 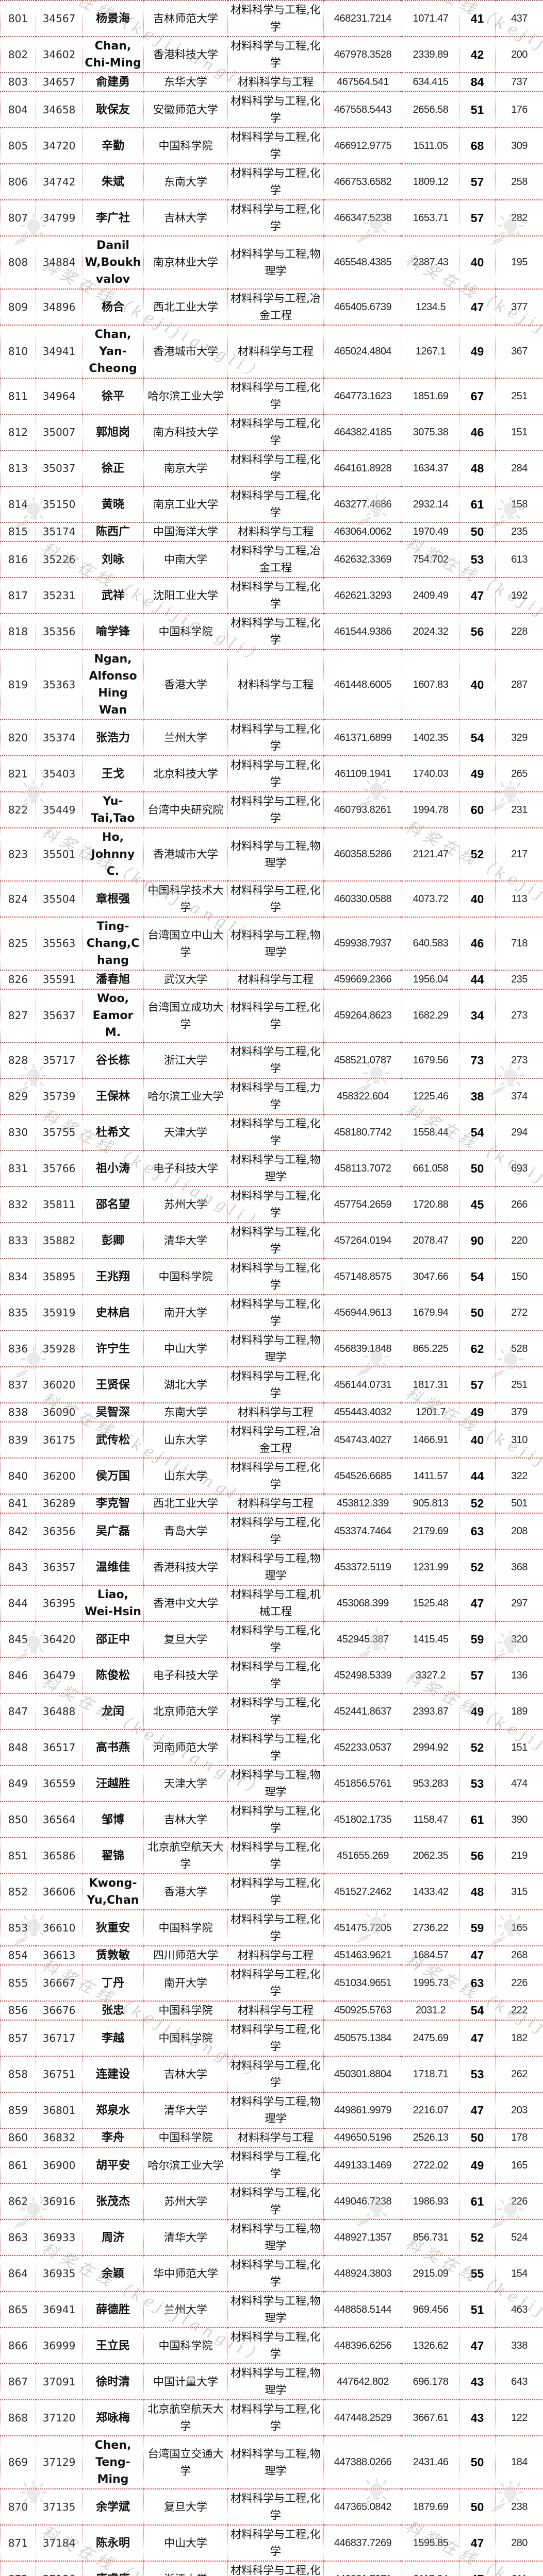 What do you see at coordinates (113, 737) in the screenshot?
I see `name-cell: 张浩力` at bounding box center [113, 737].